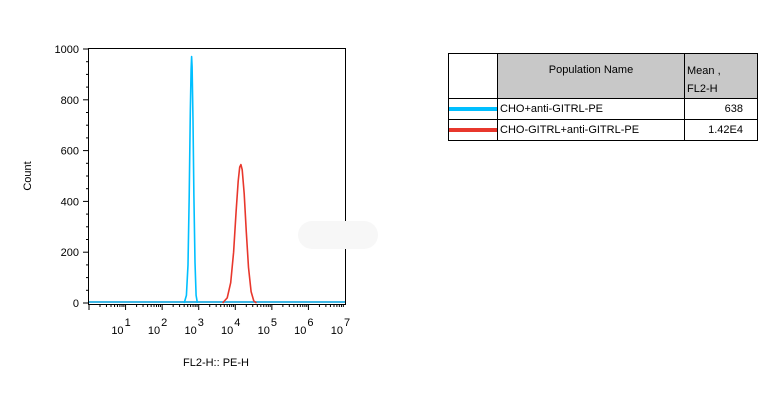 This screenshot has width=768, height=400. I want to click on x-tick-label-exponent: 2, so click(164, 323).